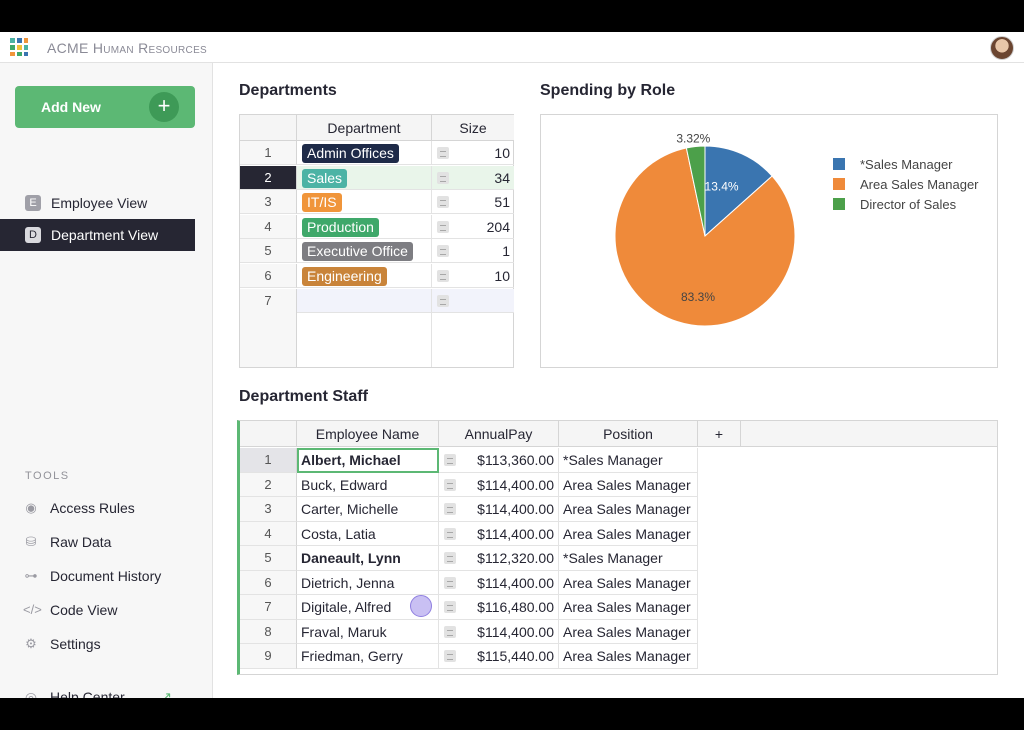  I want to click on annual-pay-cell: $116,480.00, so click(499, 607).